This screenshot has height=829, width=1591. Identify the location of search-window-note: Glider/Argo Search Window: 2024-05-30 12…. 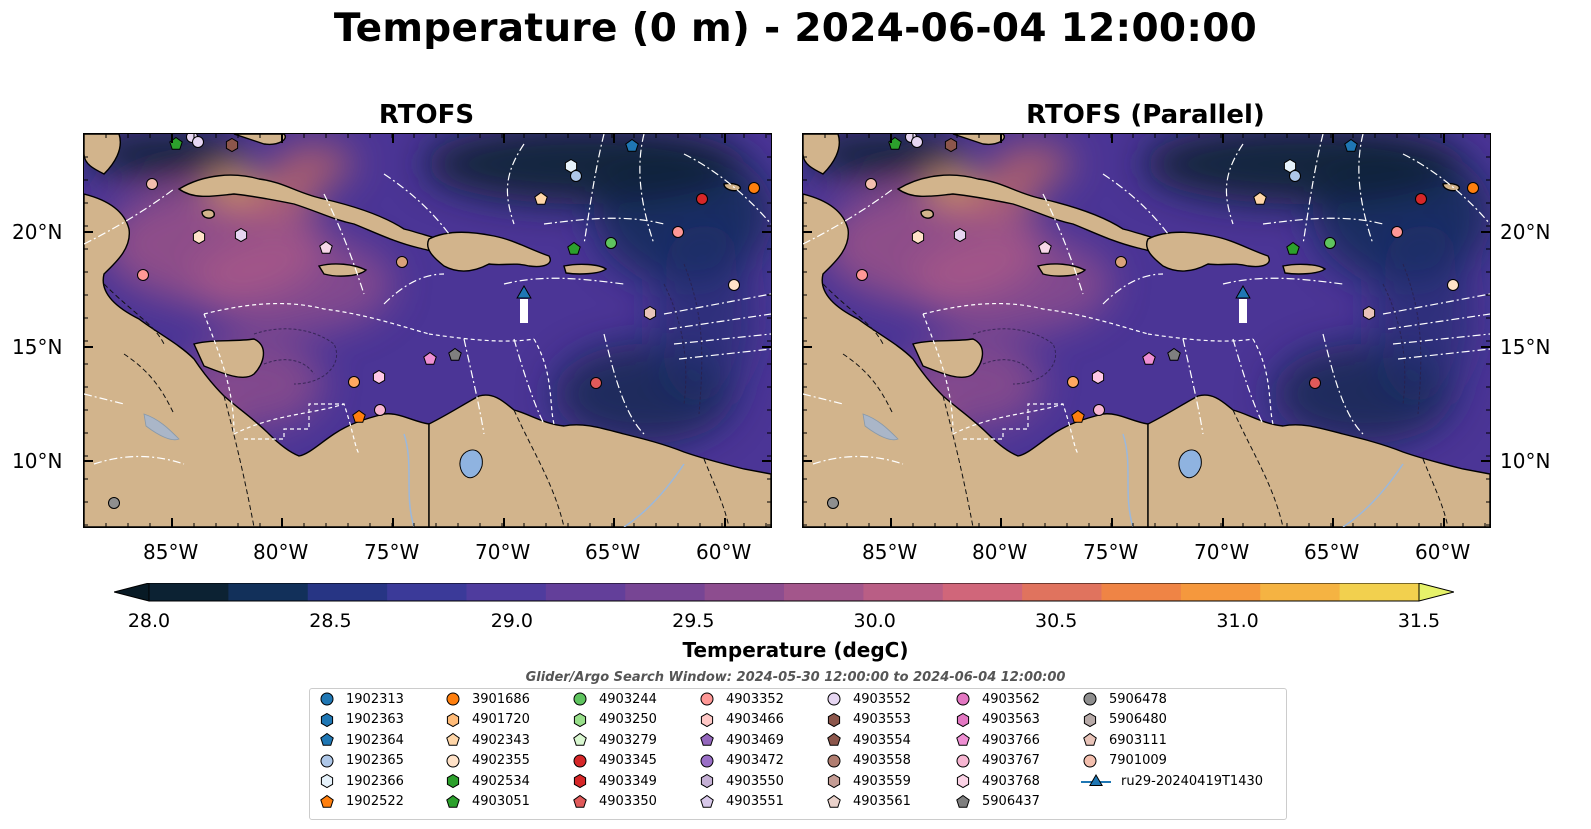
(795, 677).